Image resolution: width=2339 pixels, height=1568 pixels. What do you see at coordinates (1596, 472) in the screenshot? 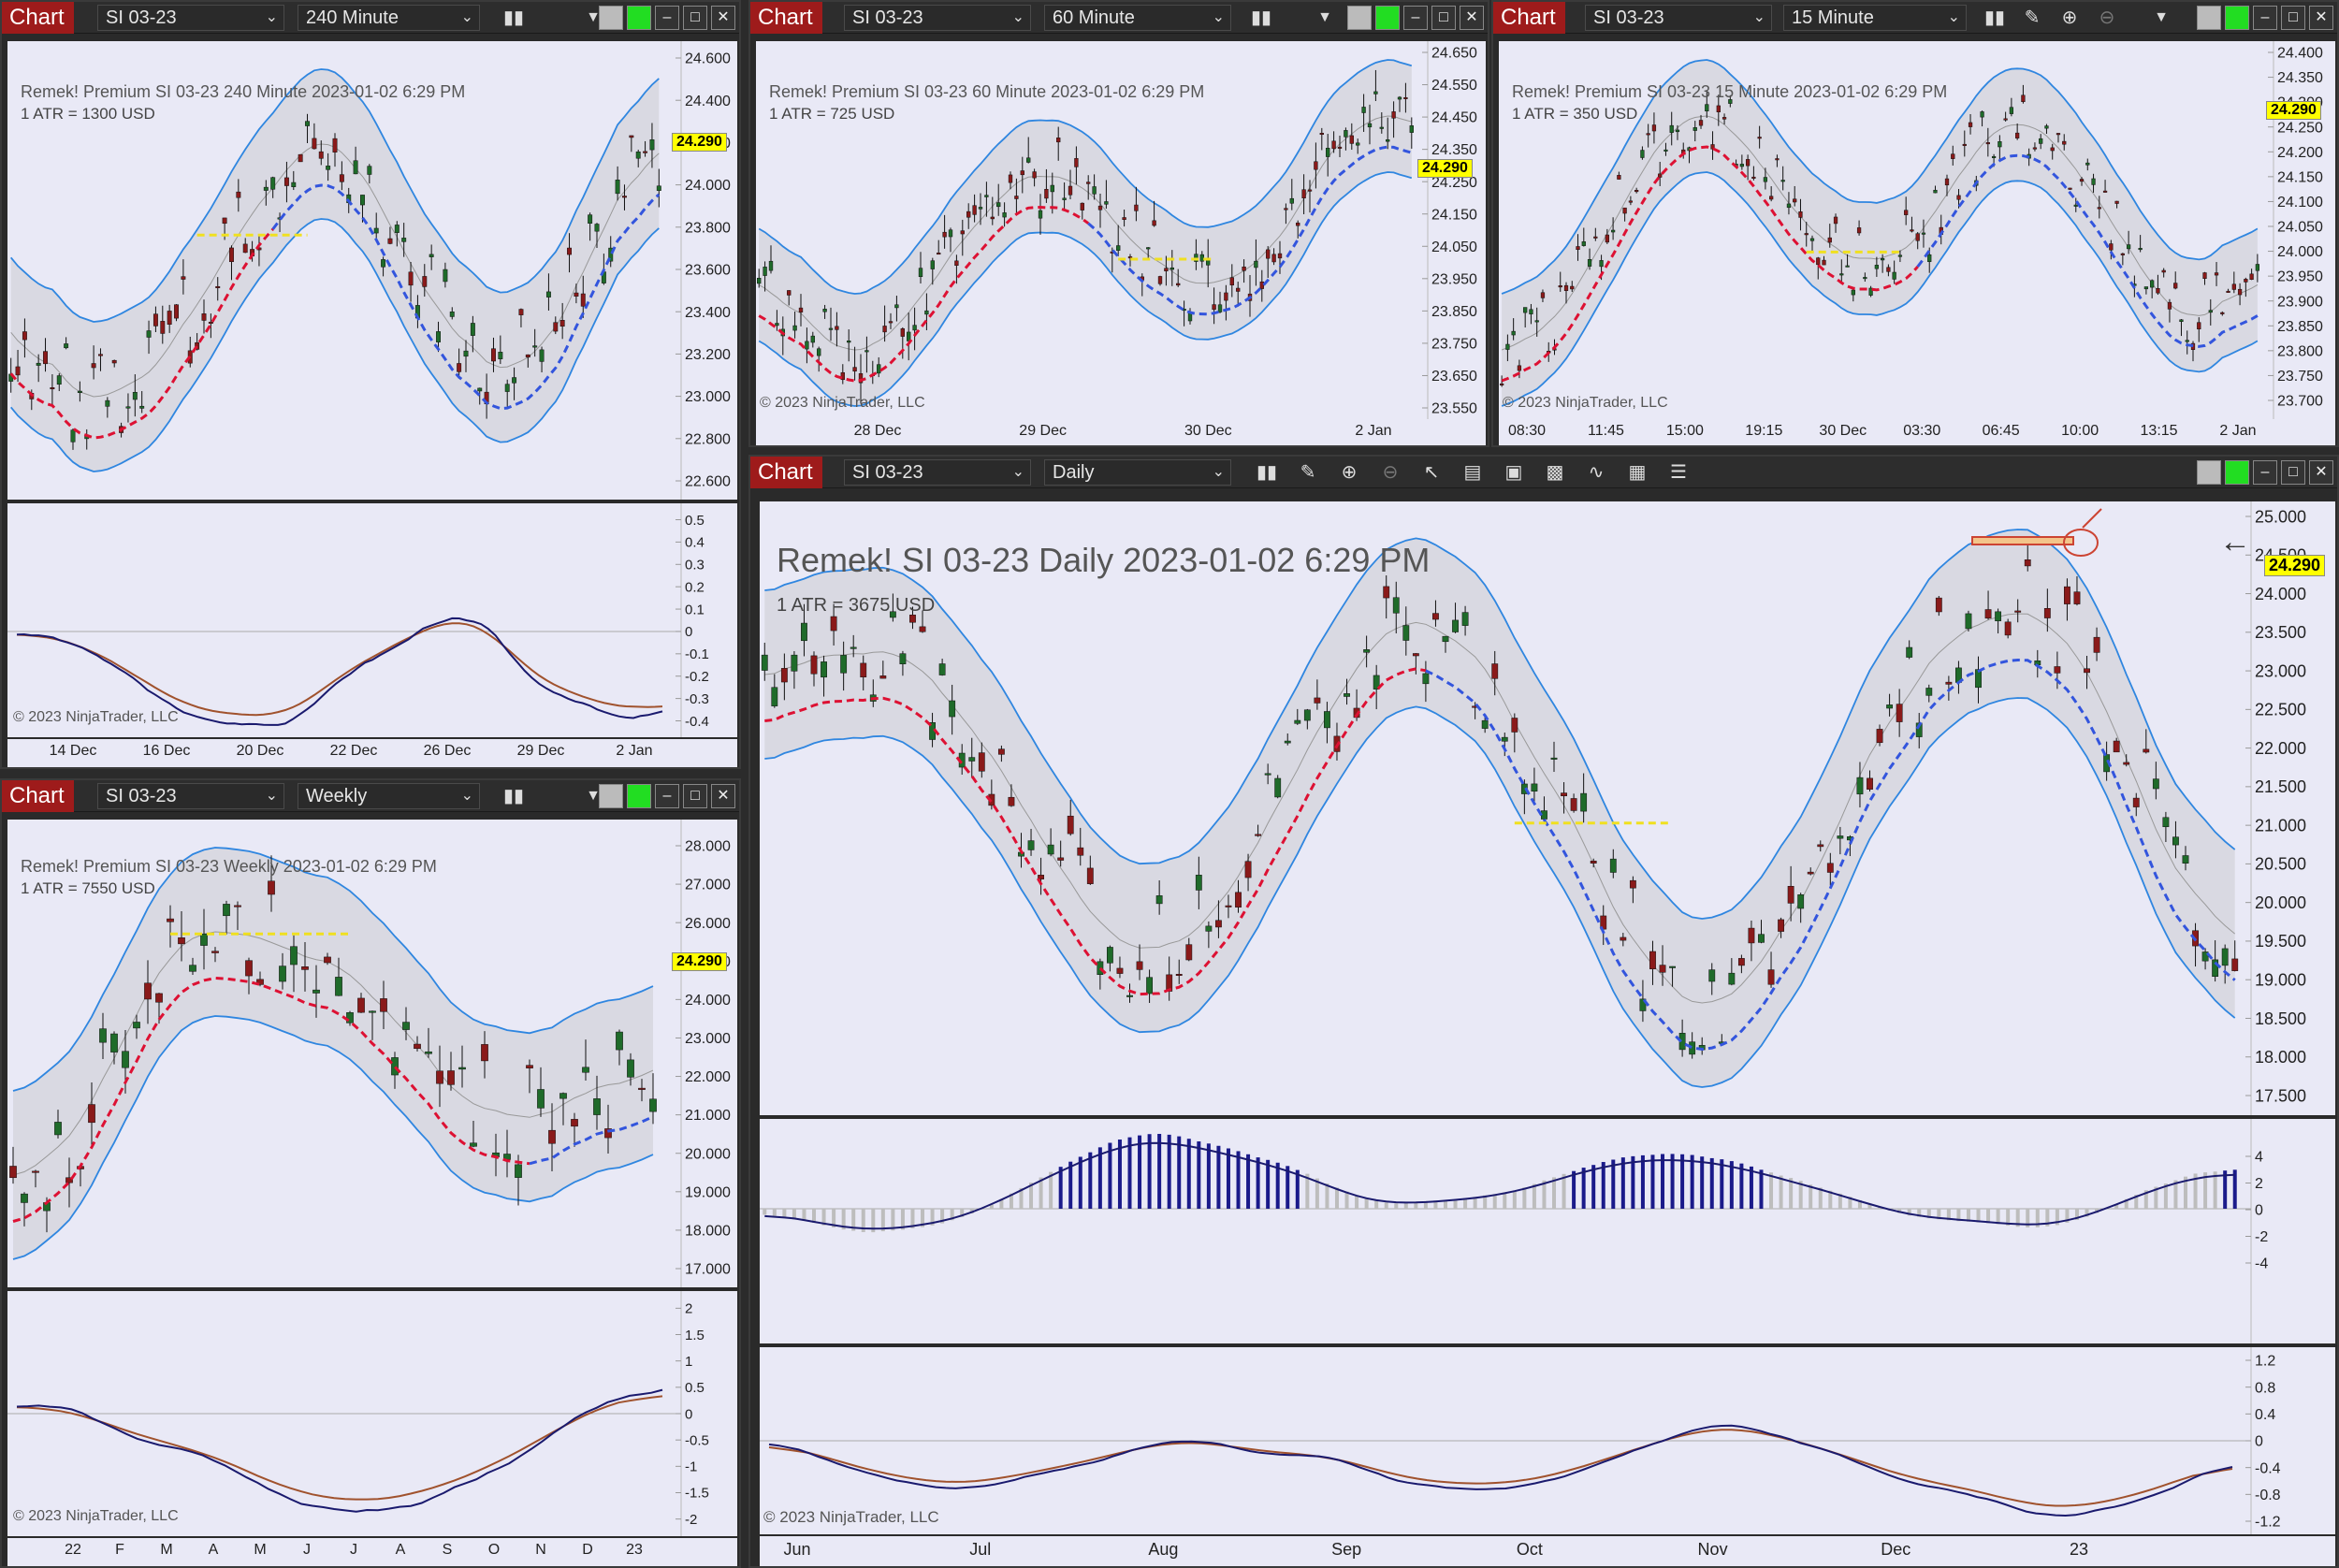
I see `strategies-icon: ∿` at bounding box center [1596, 472].